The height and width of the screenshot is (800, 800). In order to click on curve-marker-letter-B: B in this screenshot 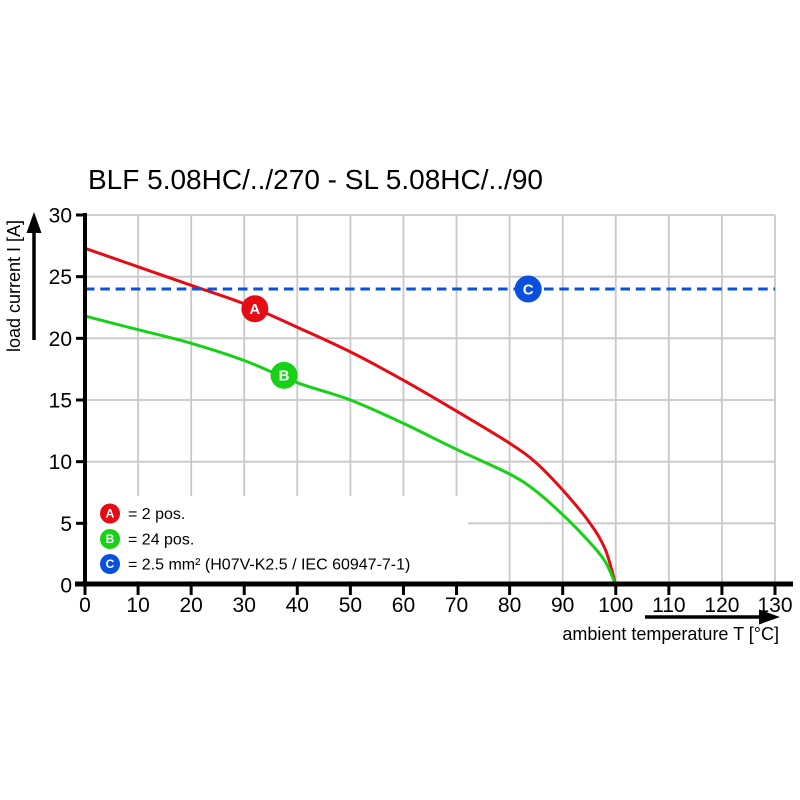, I will do `click(284, 376)`.